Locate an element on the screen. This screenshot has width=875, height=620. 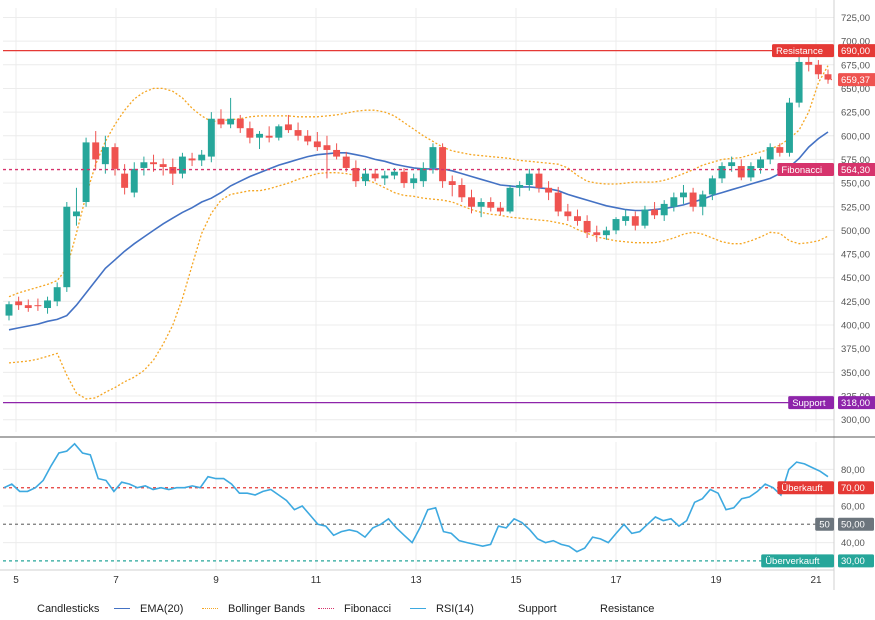
resistance-price-tag-bg is located at coordinates (856, 51).